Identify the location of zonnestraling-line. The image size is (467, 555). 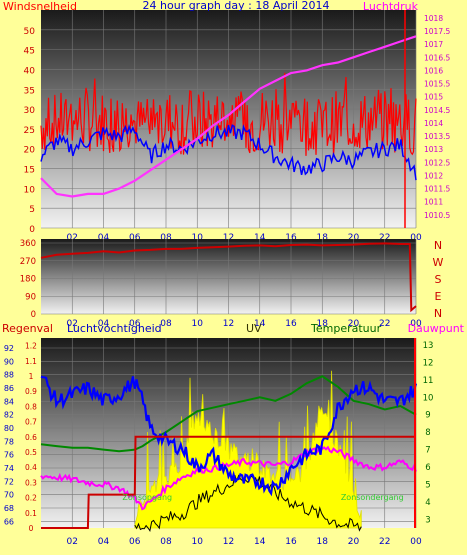
(248, 503).